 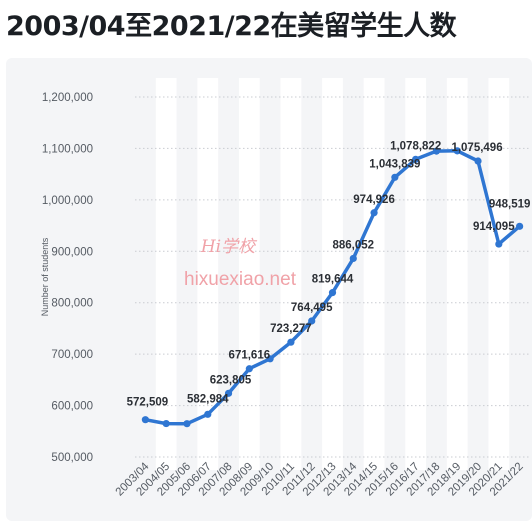 What do you see at coordinates (494, 227) in the screenshot?
I see `data-label: 914,095` at bounding box center [494, 227].